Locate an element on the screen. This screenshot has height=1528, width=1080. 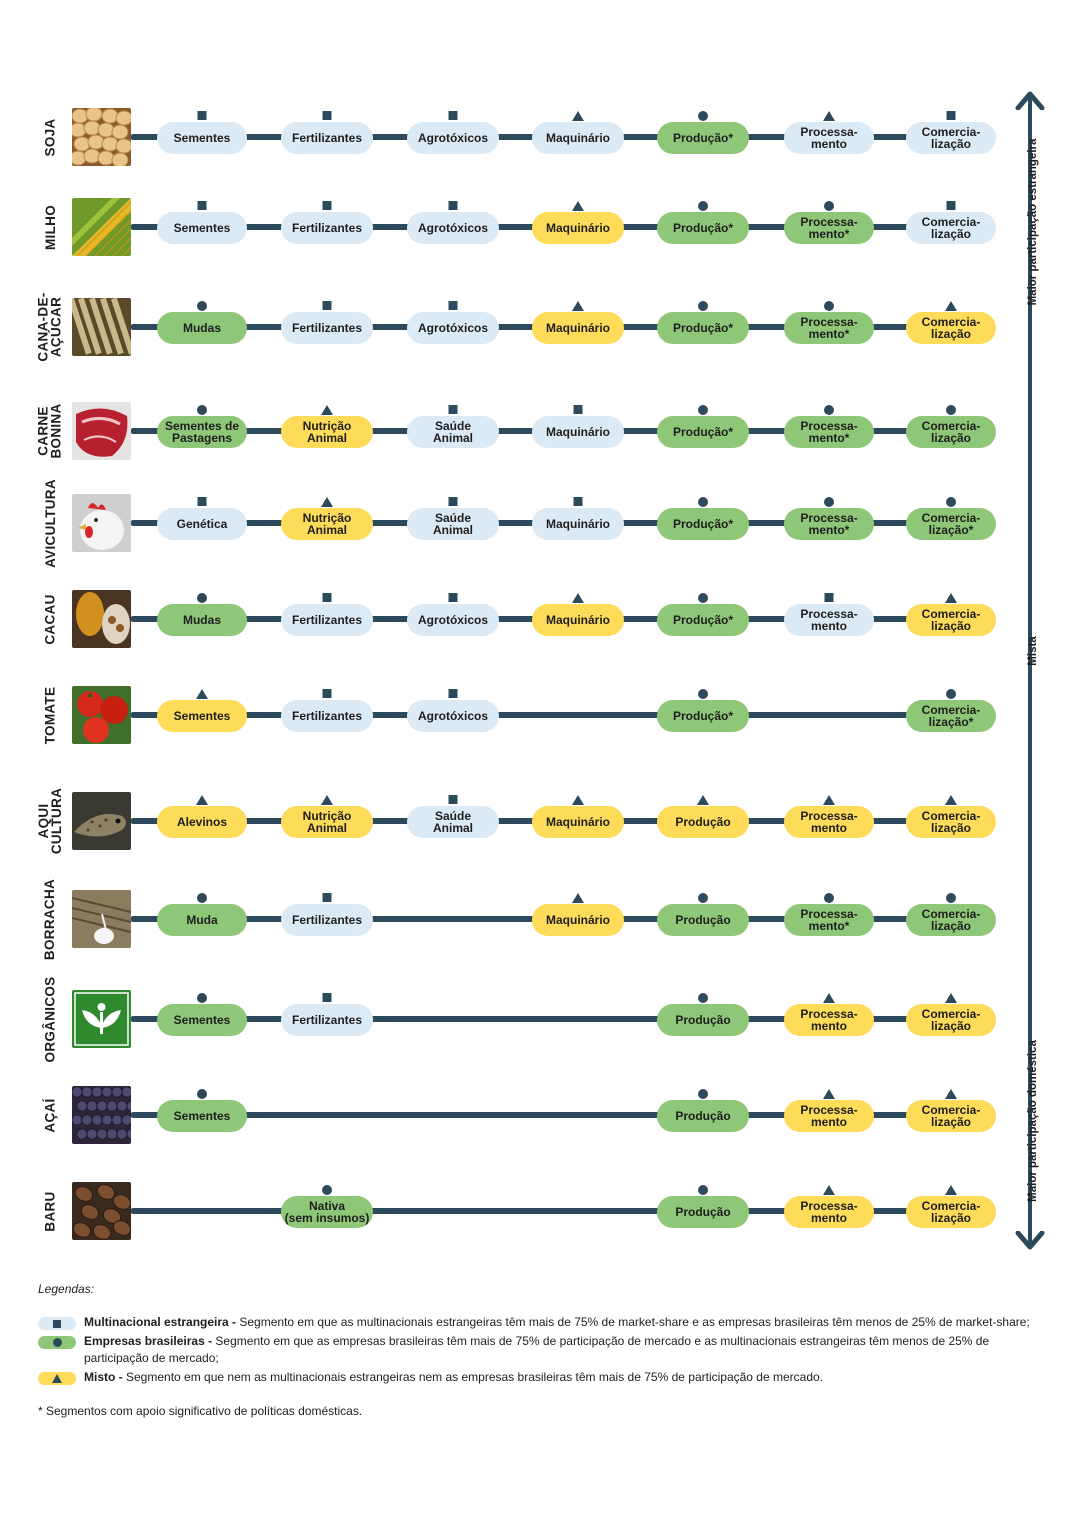
axis-top-label: Maior participação estrangeira is located at coordinates (1033, 222).